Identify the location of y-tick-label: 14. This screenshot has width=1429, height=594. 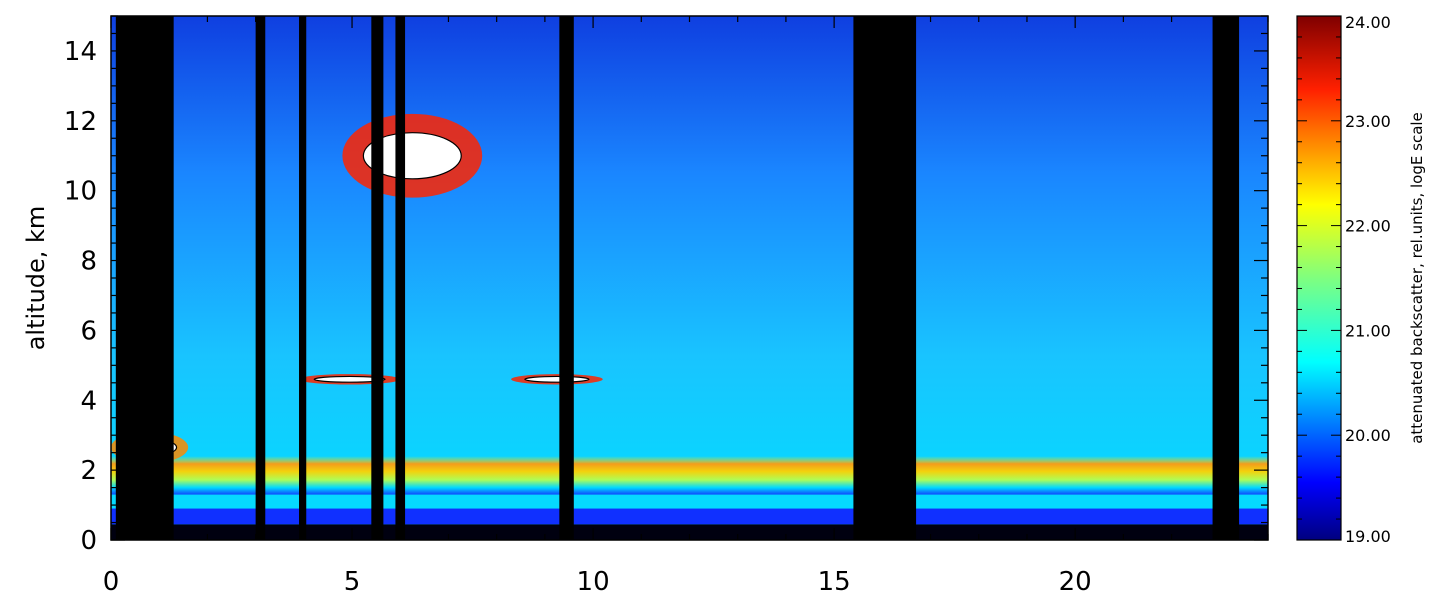
(80, 52).